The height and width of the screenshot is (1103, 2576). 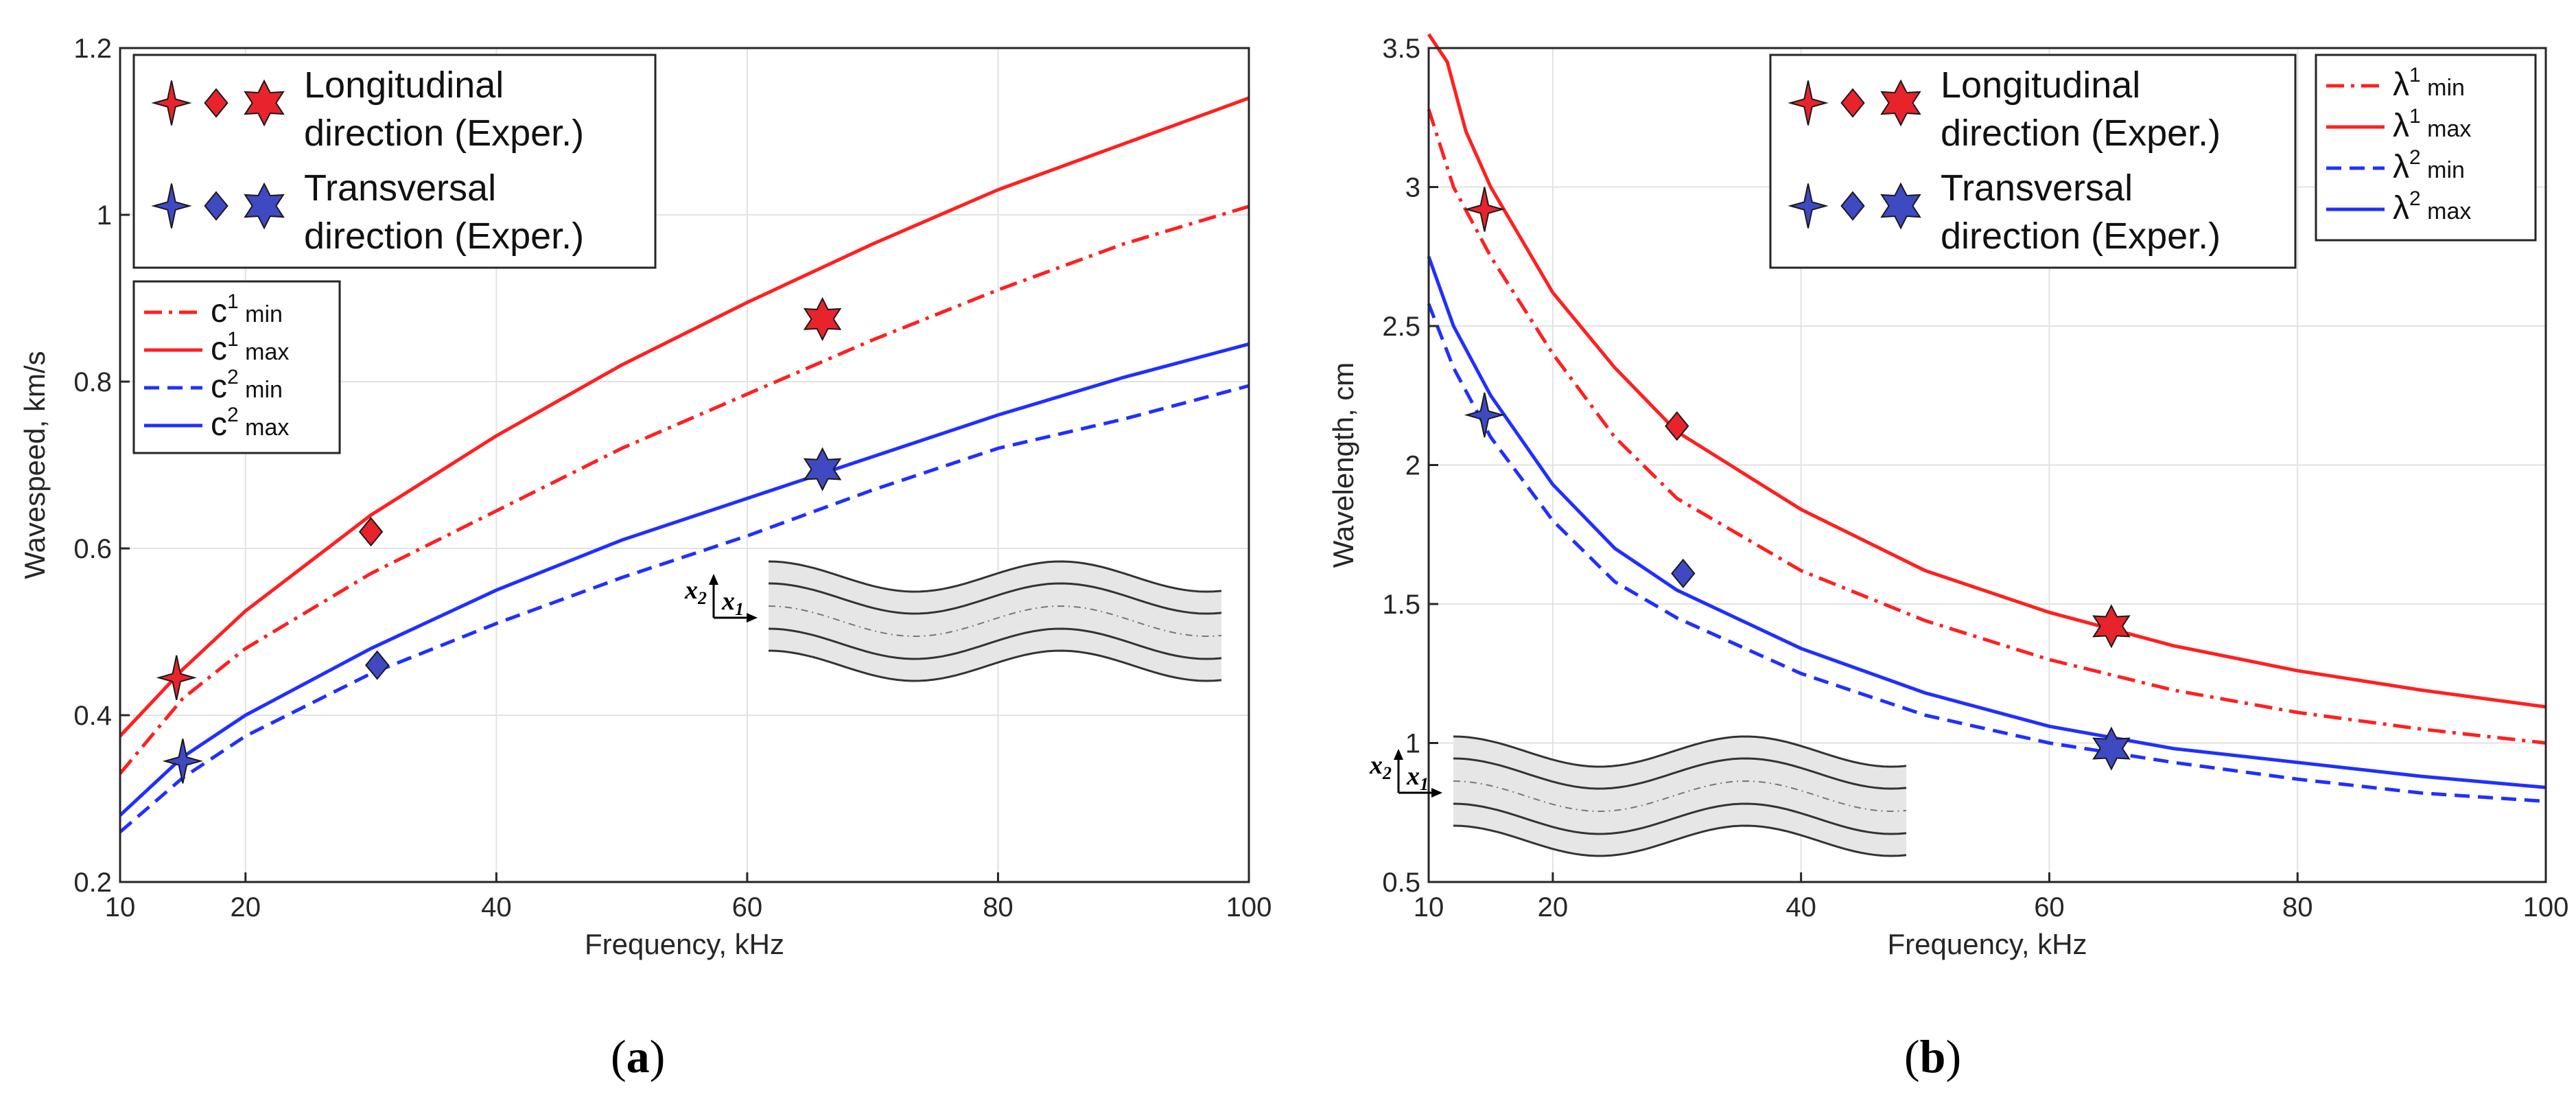 I want to click on panel-letter-a: a, so click(x=638, y=1056).